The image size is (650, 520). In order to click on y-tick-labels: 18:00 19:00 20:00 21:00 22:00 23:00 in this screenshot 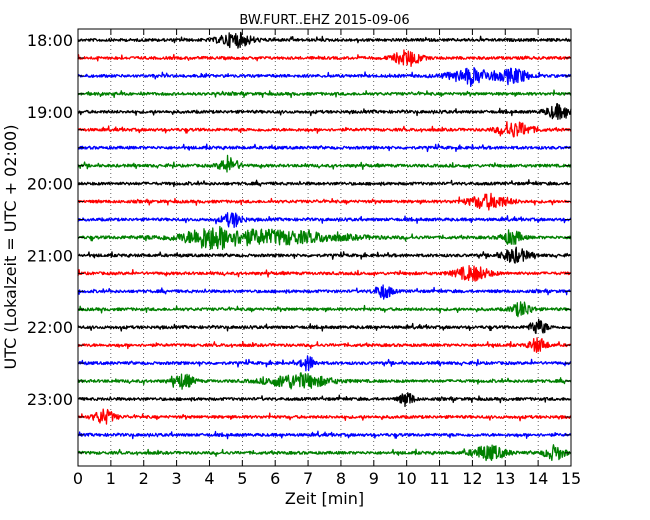, I will do `click(50, 220)`.